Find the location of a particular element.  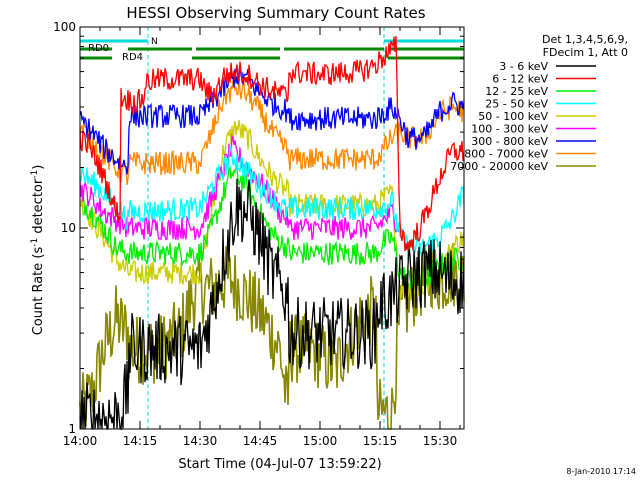

x-axis-label: Start Time (04-Jul-07 13:59:22) is located at coordinates (279, 464).